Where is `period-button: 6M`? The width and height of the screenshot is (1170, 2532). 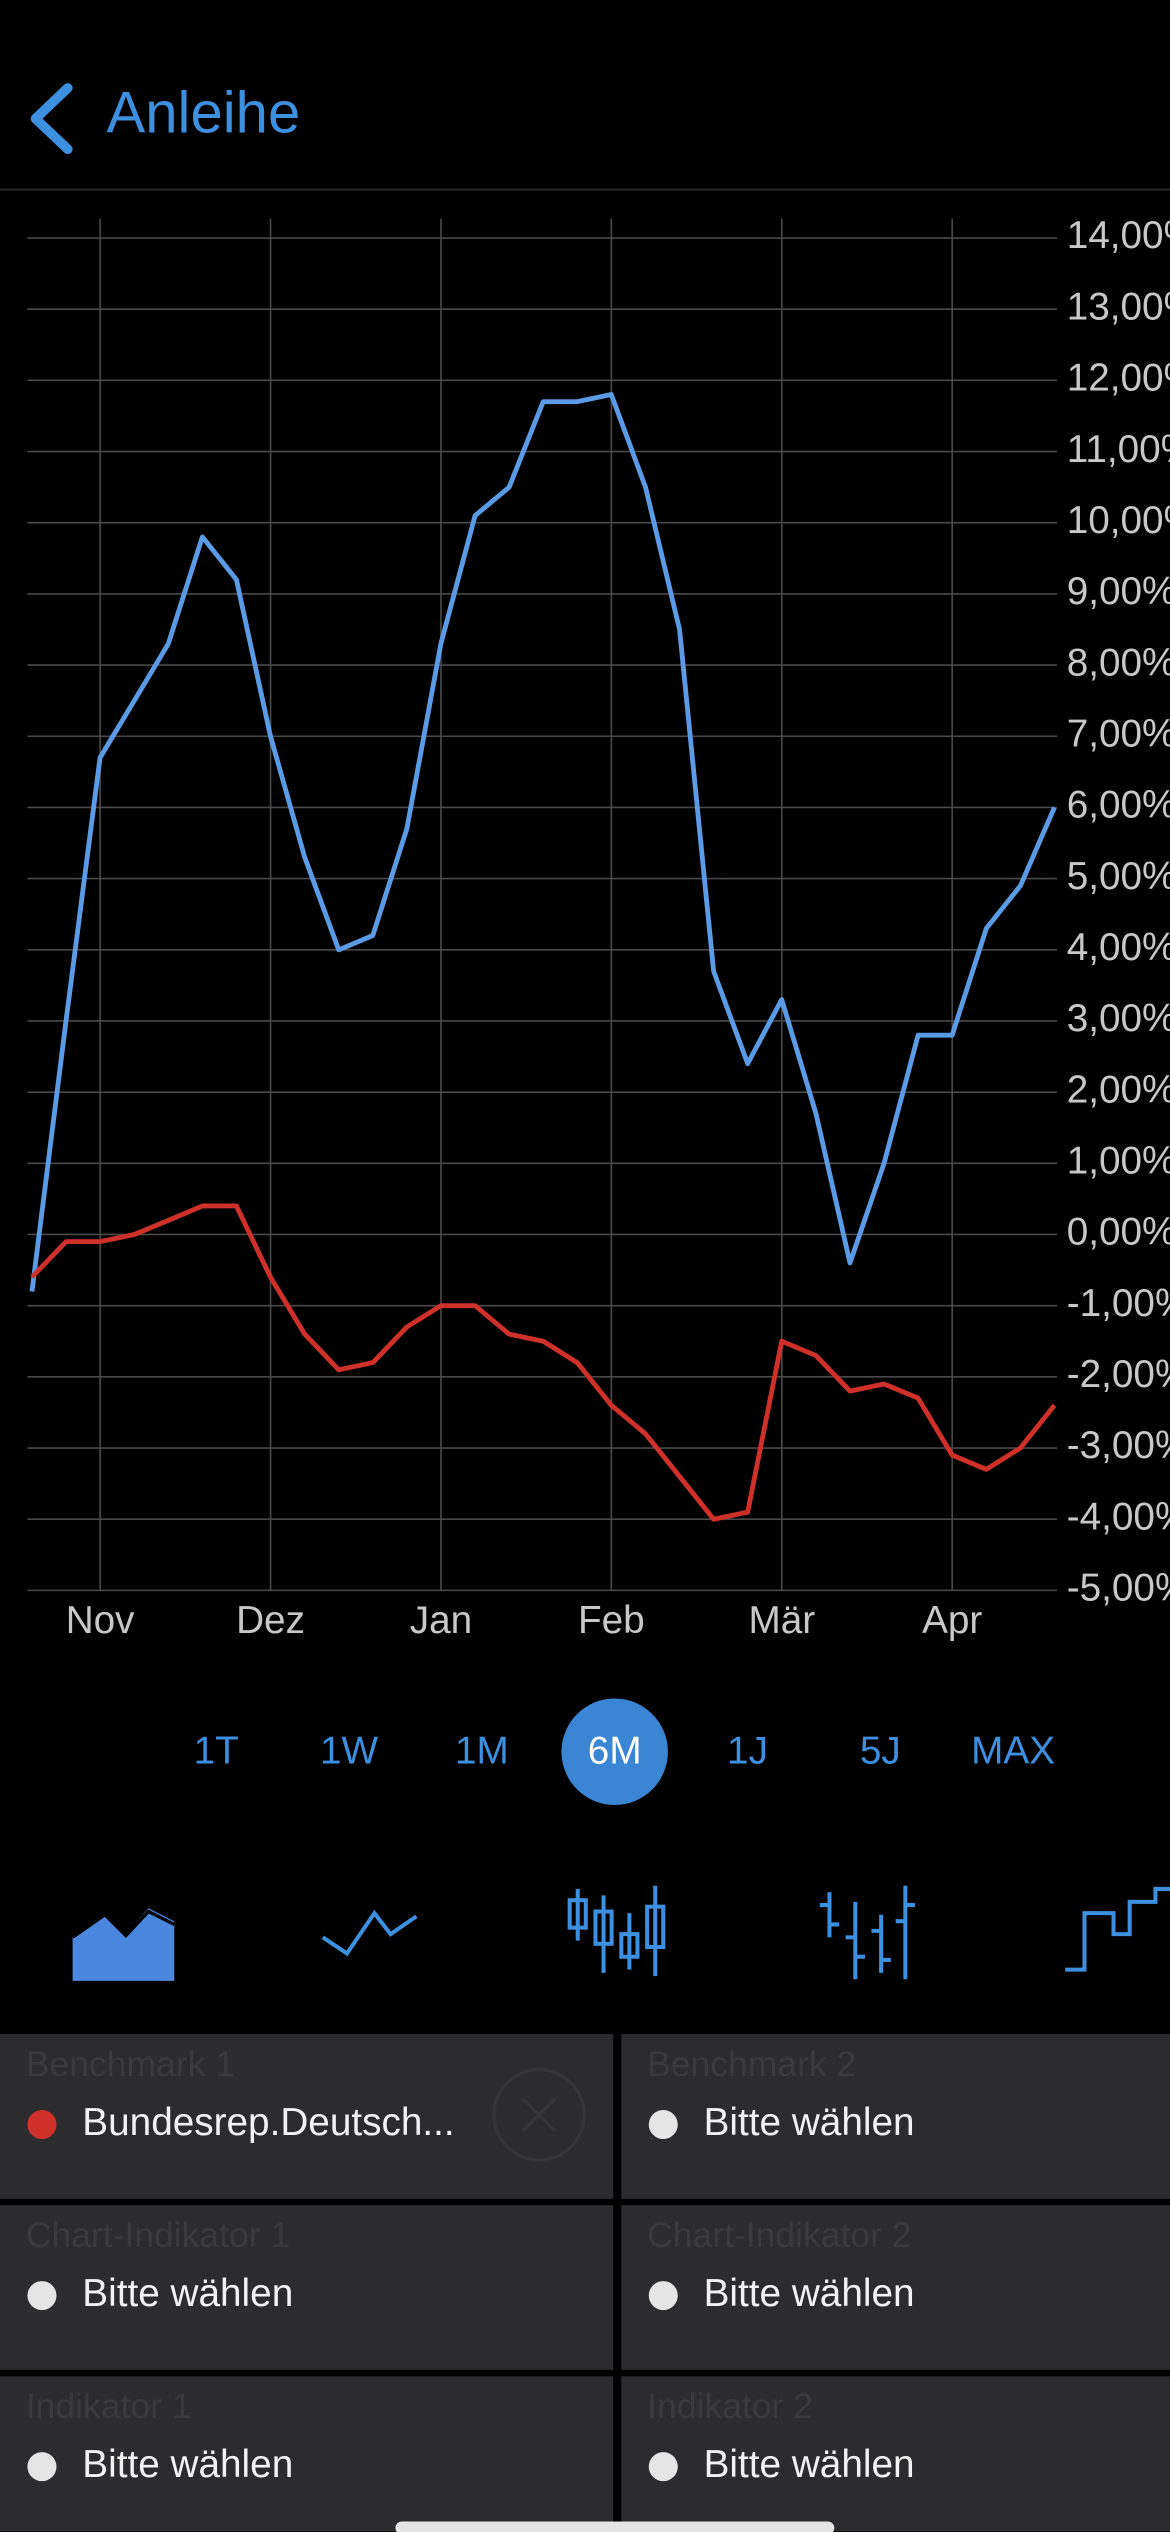
period-button: 6M is located at coordinates (615, 1751).